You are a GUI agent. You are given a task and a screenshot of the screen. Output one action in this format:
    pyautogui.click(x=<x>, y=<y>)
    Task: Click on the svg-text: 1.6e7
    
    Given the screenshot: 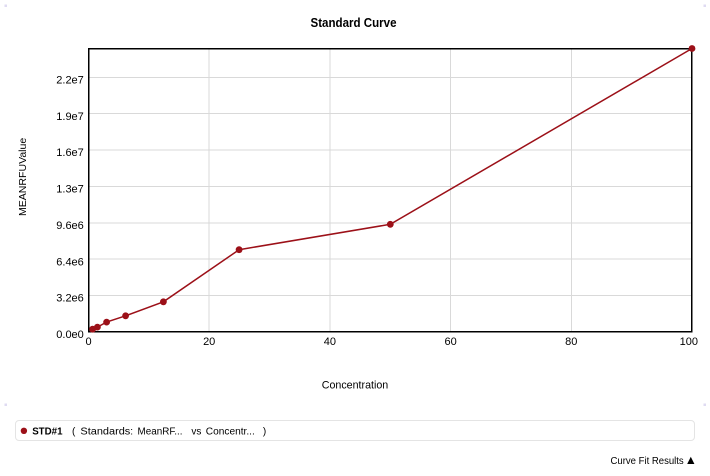 What is the action you would take?
    pyautogui.click(x=70, y=153)
    